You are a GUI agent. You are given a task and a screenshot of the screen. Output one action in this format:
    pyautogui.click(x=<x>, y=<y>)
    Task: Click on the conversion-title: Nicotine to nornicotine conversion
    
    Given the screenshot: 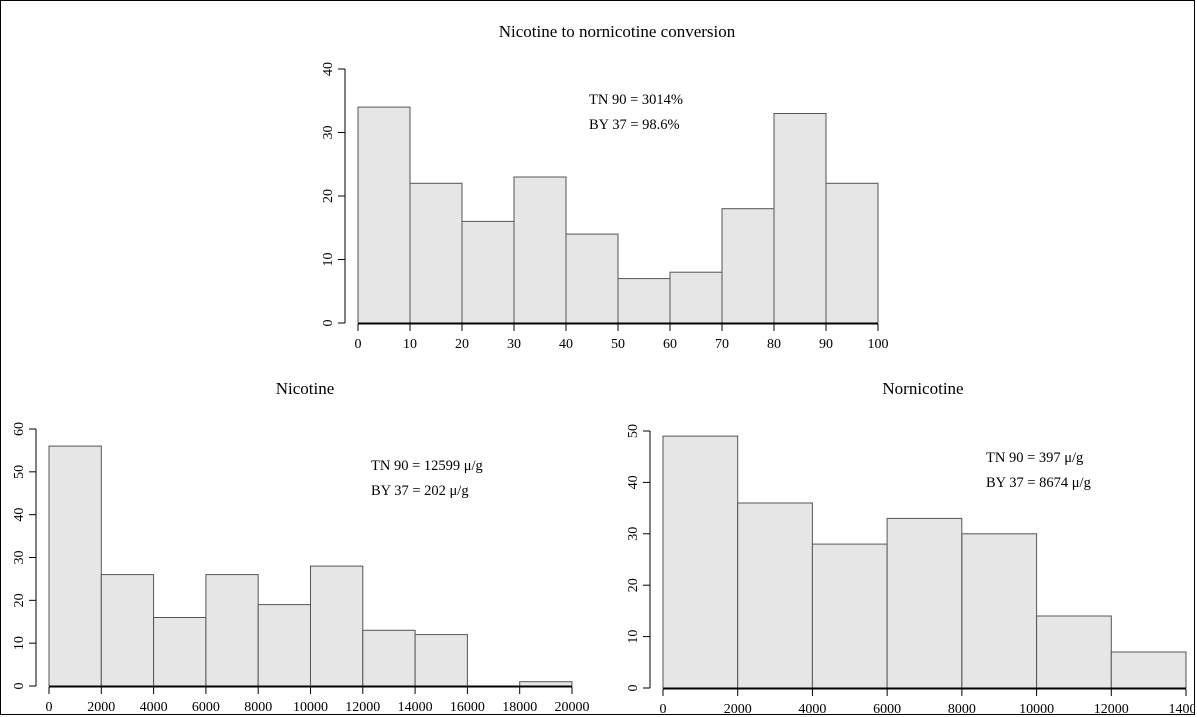 What is the action you would take?
    pyautogui.click(x=617, y=31)
    